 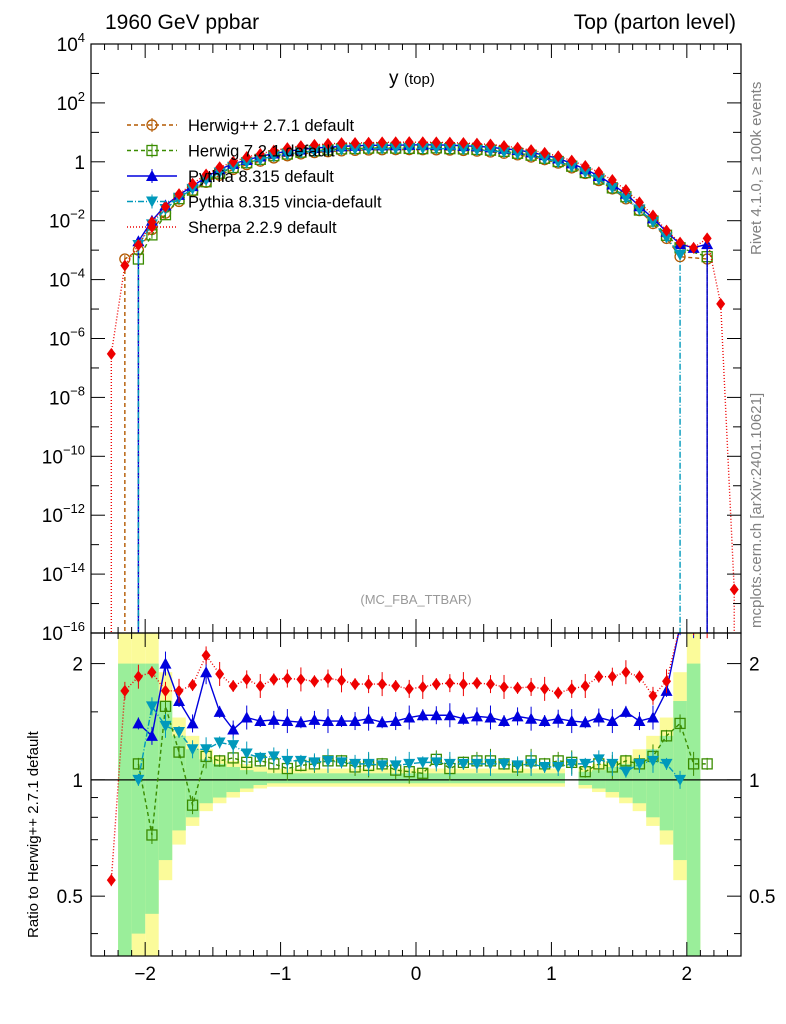 What do you see at coordinates (71, 102) in the screenshot?
I see `y-tick-label: 10²` at bounding box center [71, 102].